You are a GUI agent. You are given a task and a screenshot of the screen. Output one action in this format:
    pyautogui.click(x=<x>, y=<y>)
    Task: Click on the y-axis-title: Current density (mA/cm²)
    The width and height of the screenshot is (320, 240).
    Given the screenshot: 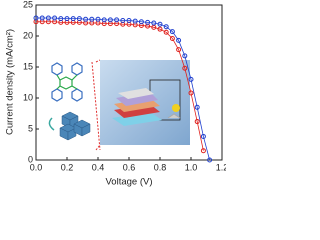 What is the action you would take?
    pyautogui.click(x=10, y=82)
    